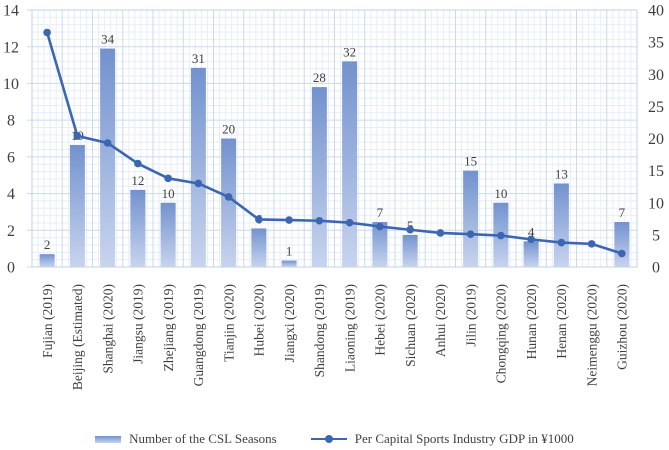 This screenshot has width=669, height=450. Describe the element at coordinates (11, 268) in the screenshot. I see `left-tick-label: 0` at that location.